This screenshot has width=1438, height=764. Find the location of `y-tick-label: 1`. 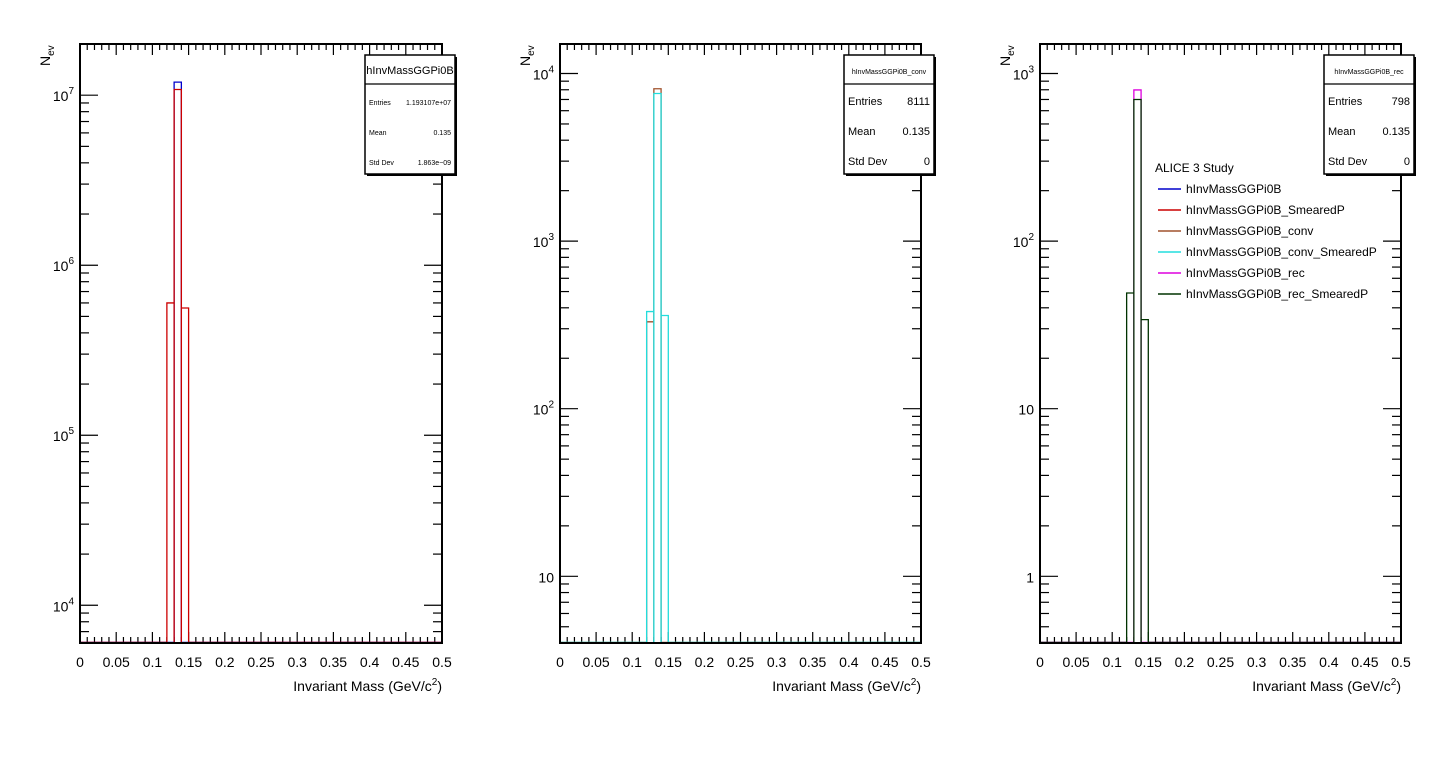

y-tick-label: 1 is located at coordinates (1030, 577).